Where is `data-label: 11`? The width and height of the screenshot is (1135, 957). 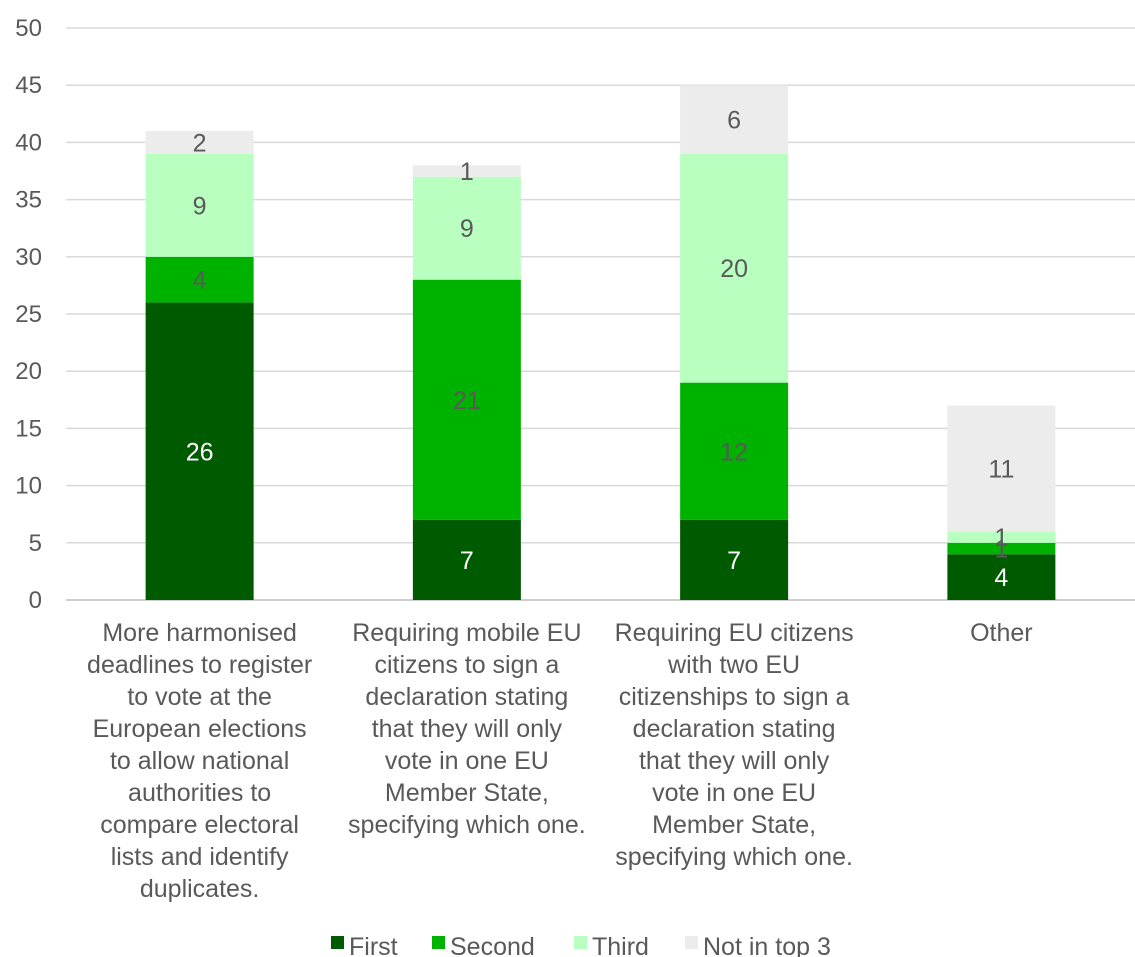
data-label: 11 is located at coordinates (1001, 469).